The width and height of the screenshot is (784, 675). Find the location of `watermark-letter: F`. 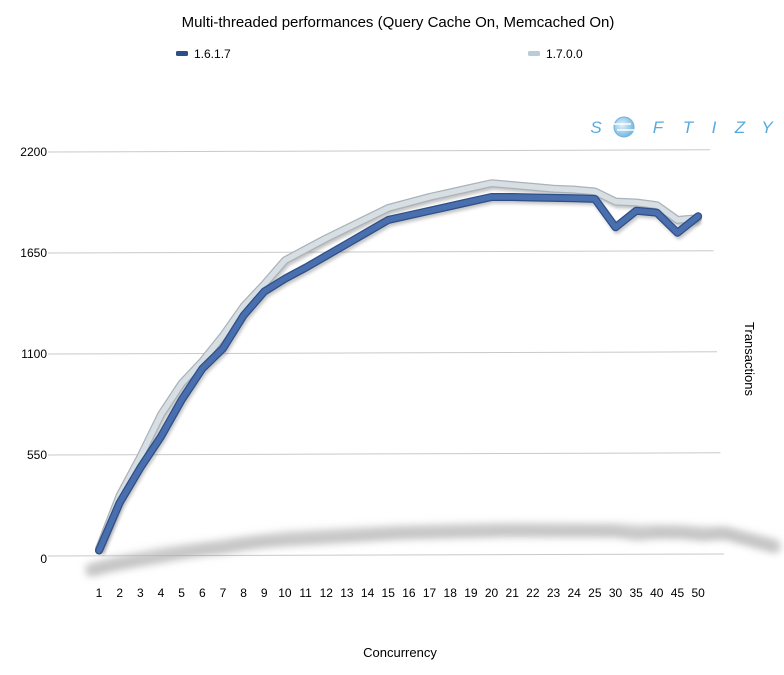

watermark-letter: F is located at coordinates (659, 127).